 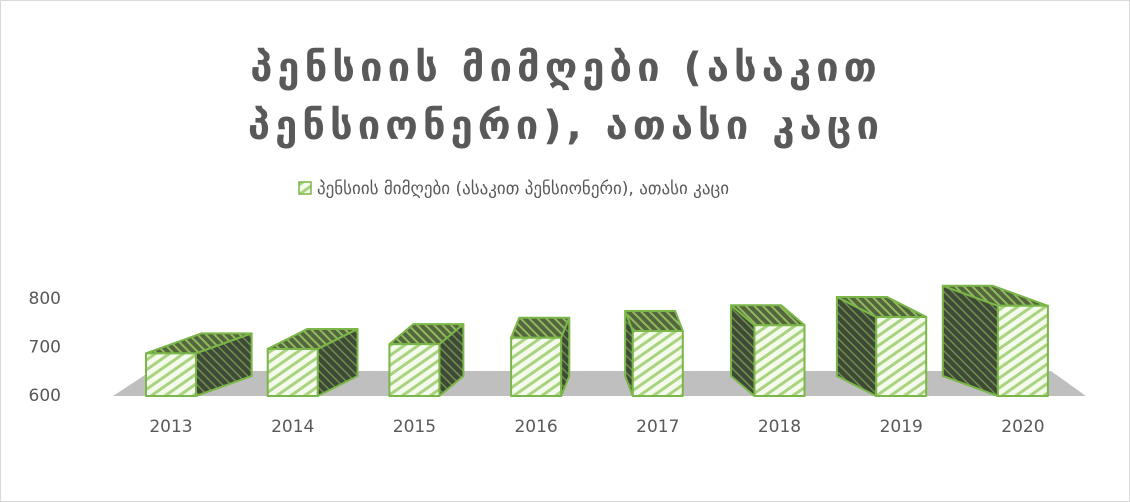 What do you see at coordinates (1022, 427) in the screenshot?
I see `x-tick-label: 2020` at bounding box center [1022, 427].